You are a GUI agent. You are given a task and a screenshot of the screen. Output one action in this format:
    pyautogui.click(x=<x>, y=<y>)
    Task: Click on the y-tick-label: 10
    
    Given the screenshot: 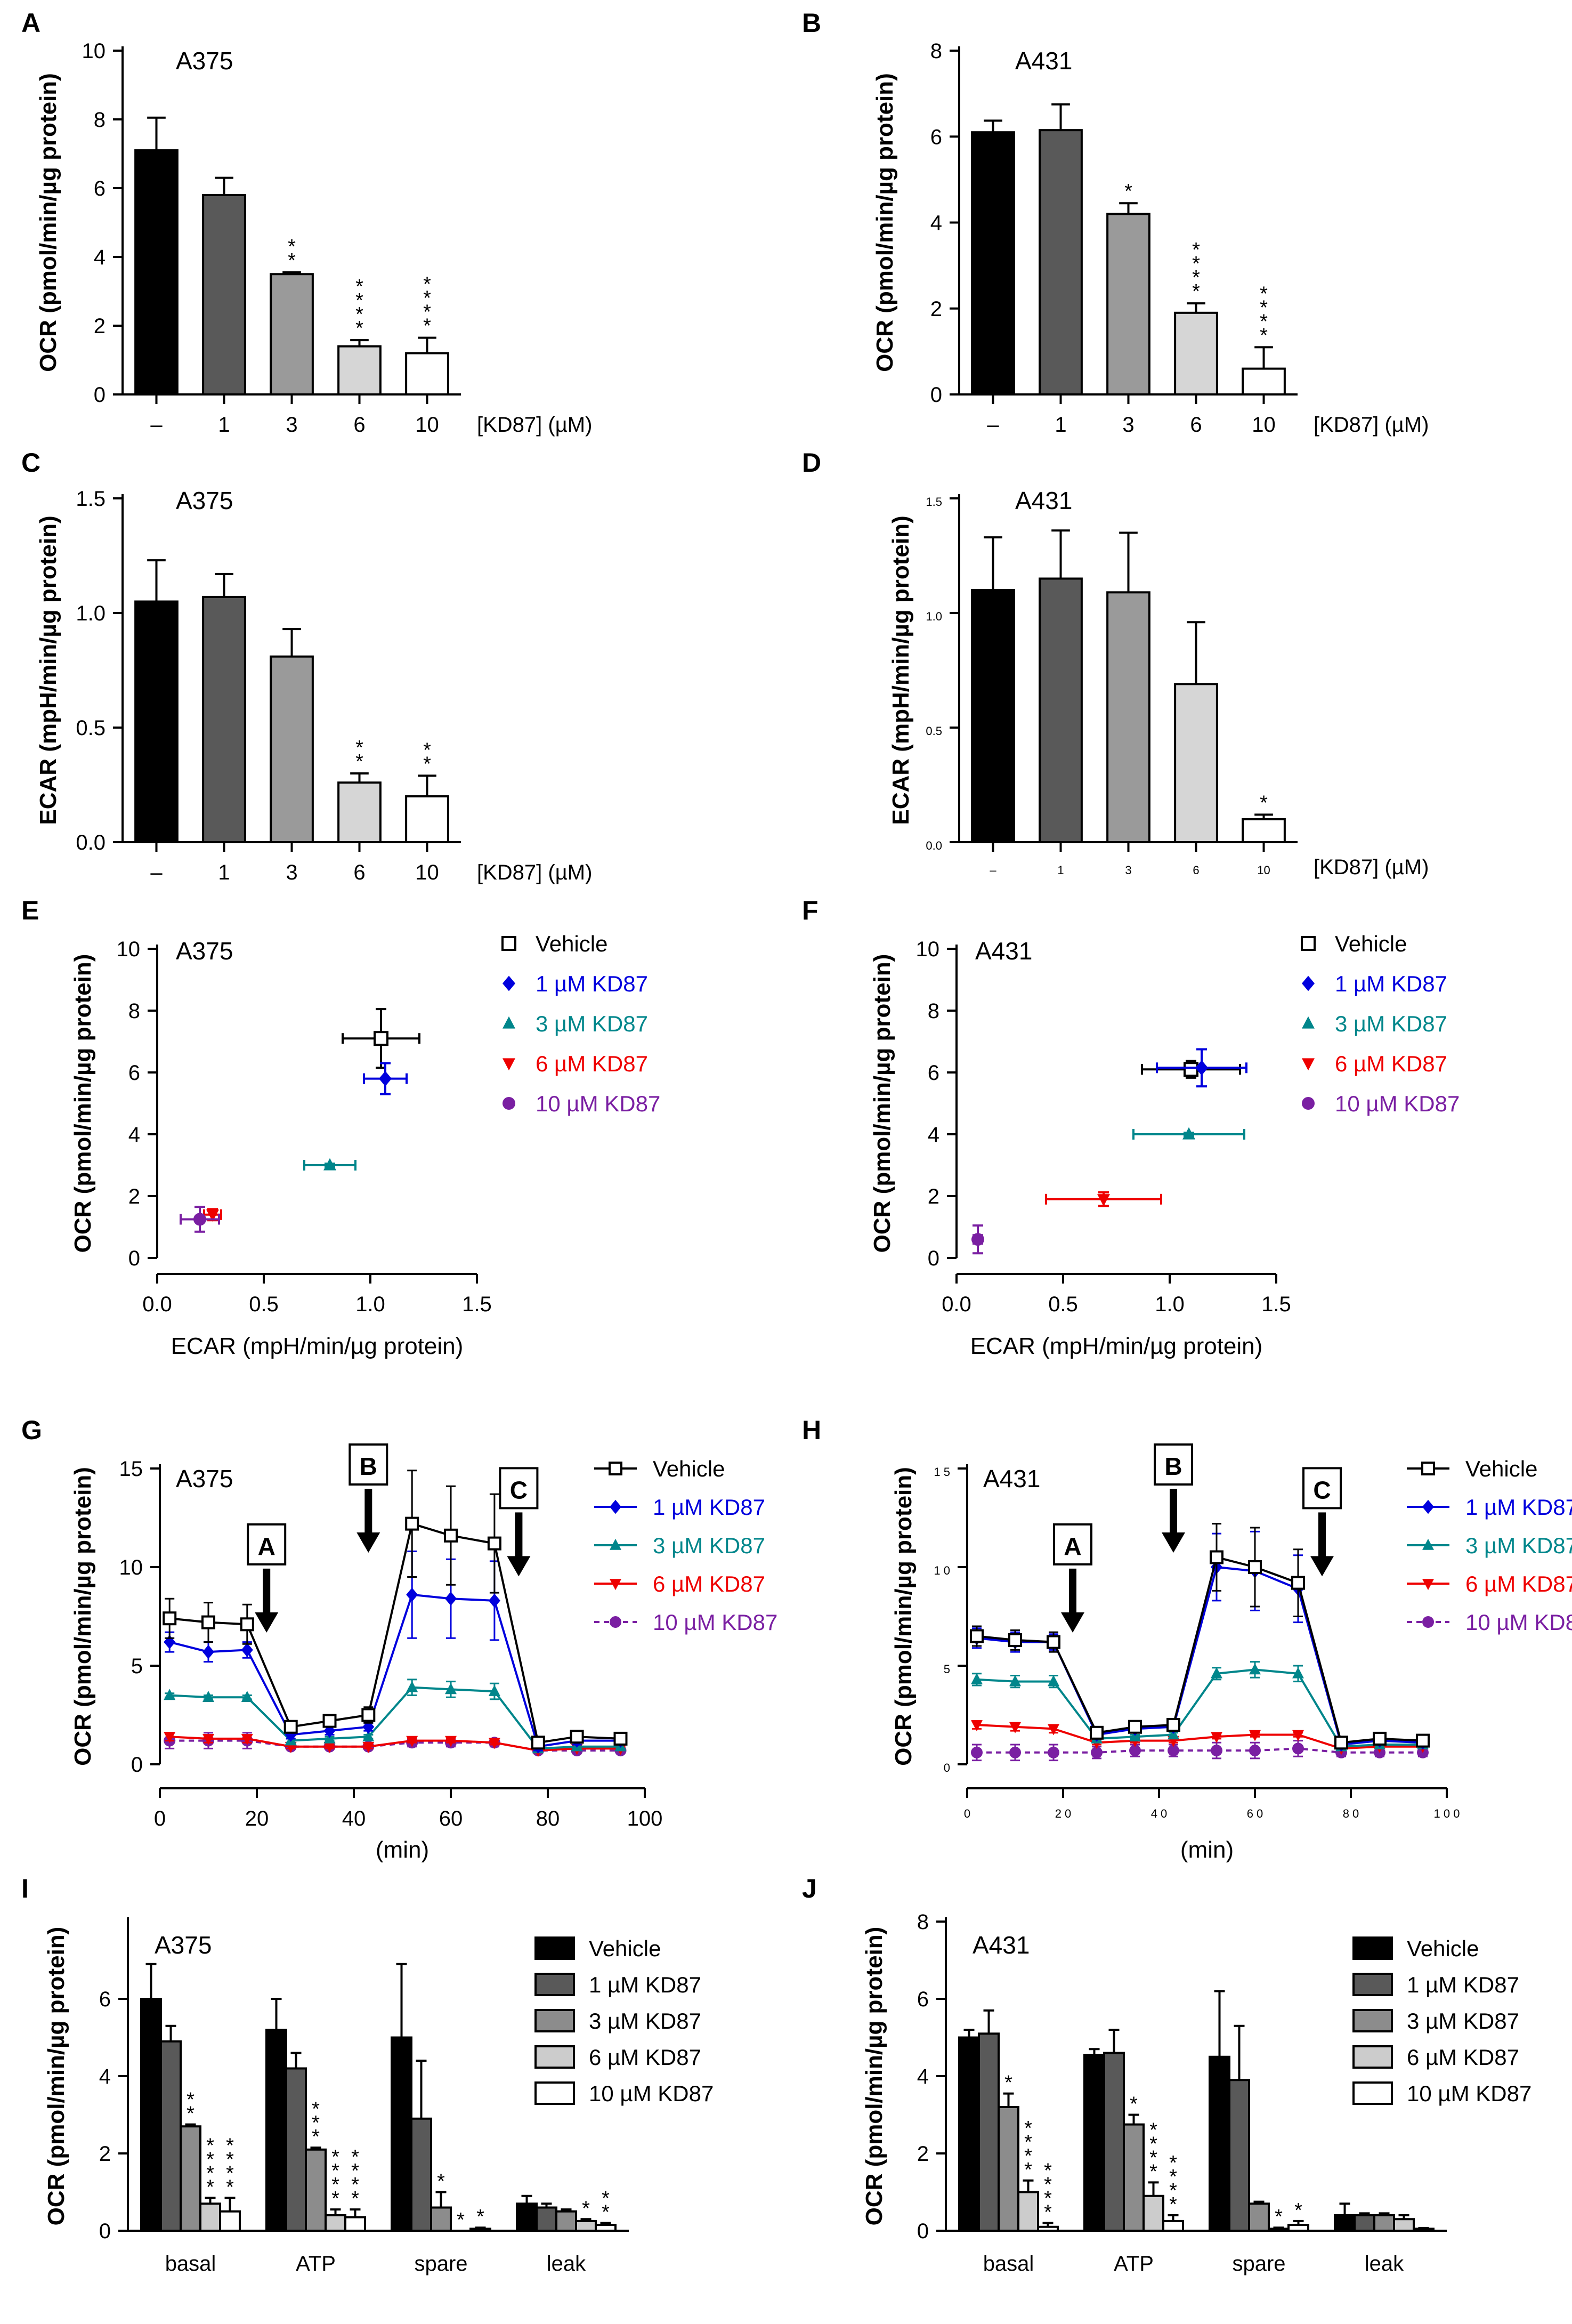 What is the action you would take?
    pyautogui.click(x=928, y=950)
    